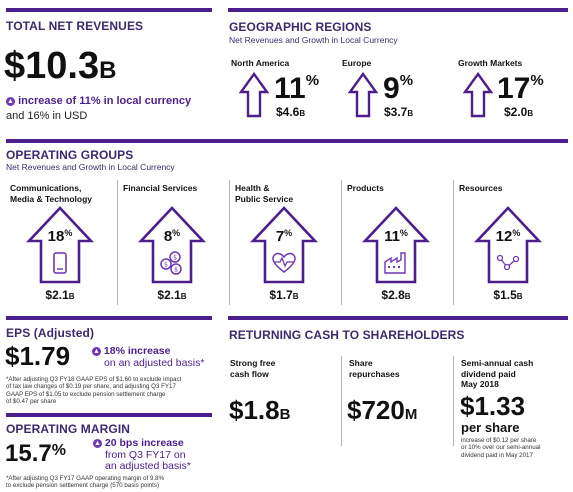 This screenshot has height=492, width=573. Describe the element at coordinates (481, 188) in the screenshot. I see `group-name-resources: Resources` at that location.